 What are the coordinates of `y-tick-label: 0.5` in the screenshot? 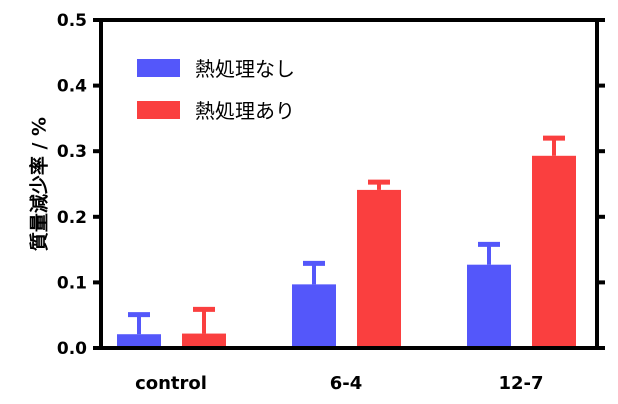 It's located at (72, 21).